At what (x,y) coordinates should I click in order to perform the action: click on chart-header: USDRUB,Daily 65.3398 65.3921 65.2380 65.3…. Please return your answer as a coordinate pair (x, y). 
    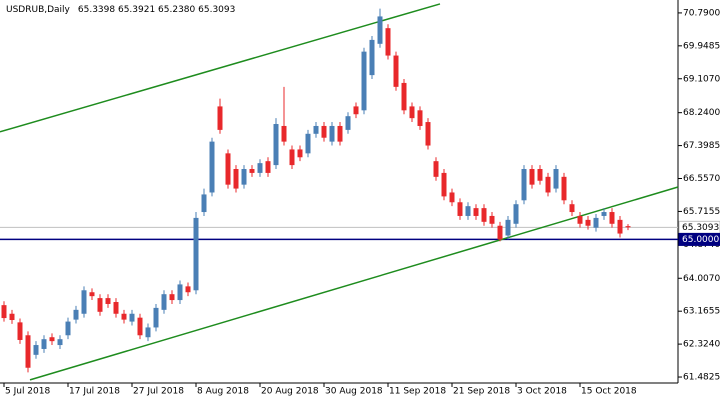
    Looking at the image, I should click on (120, 10).